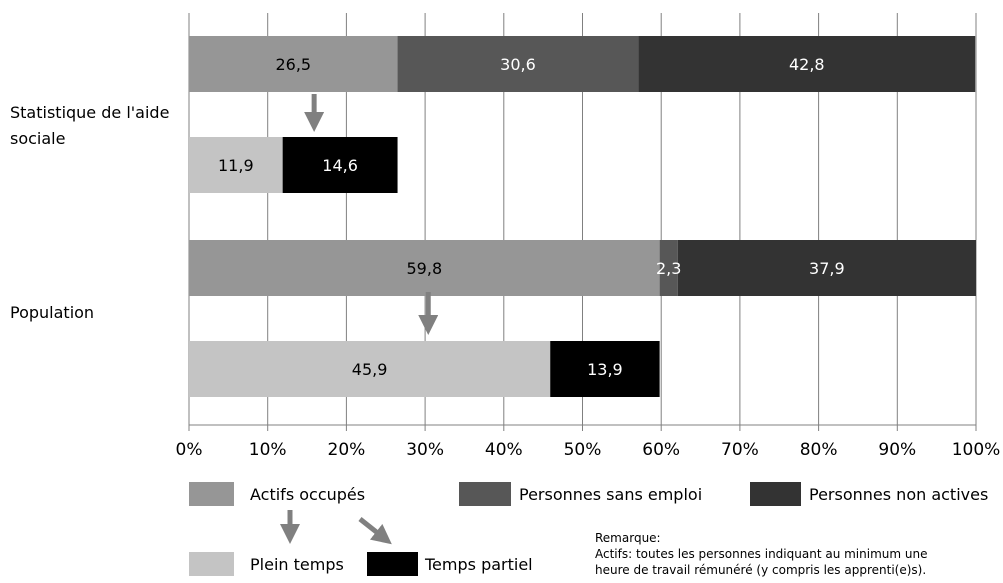 This screenshot has width=1003, height=583. Describe the element at coordinates (740, 450) in the screenshot. I see `x-tick-label: 70%` at that location.